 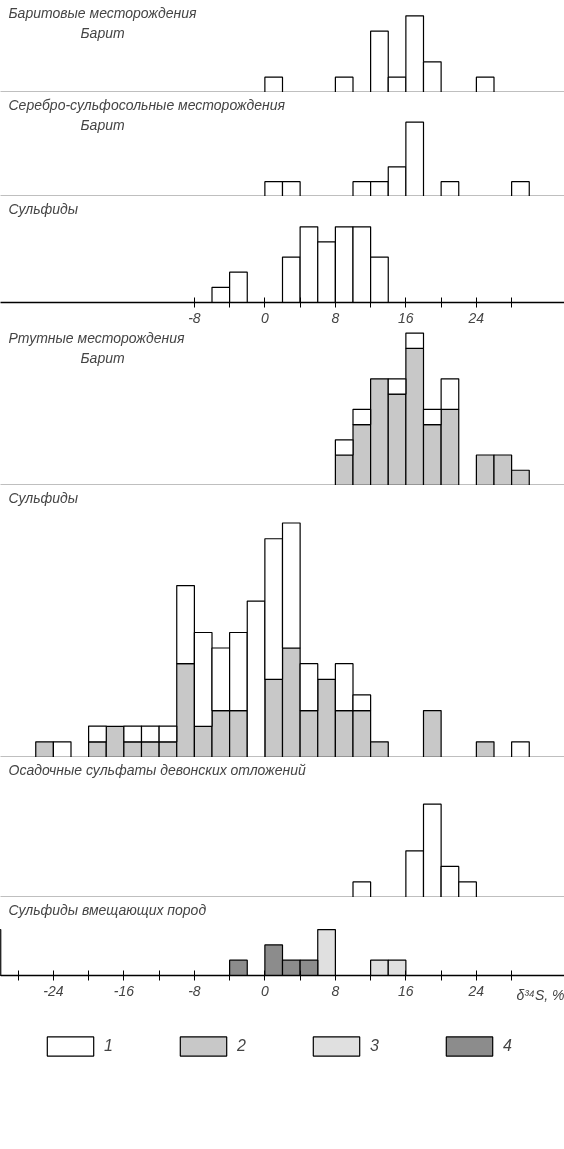 What do you see at coordinates (540, 995) in the screenshot?
I see `x-axis-title: δ³⁴S, %` at bounding box center [540, 995].